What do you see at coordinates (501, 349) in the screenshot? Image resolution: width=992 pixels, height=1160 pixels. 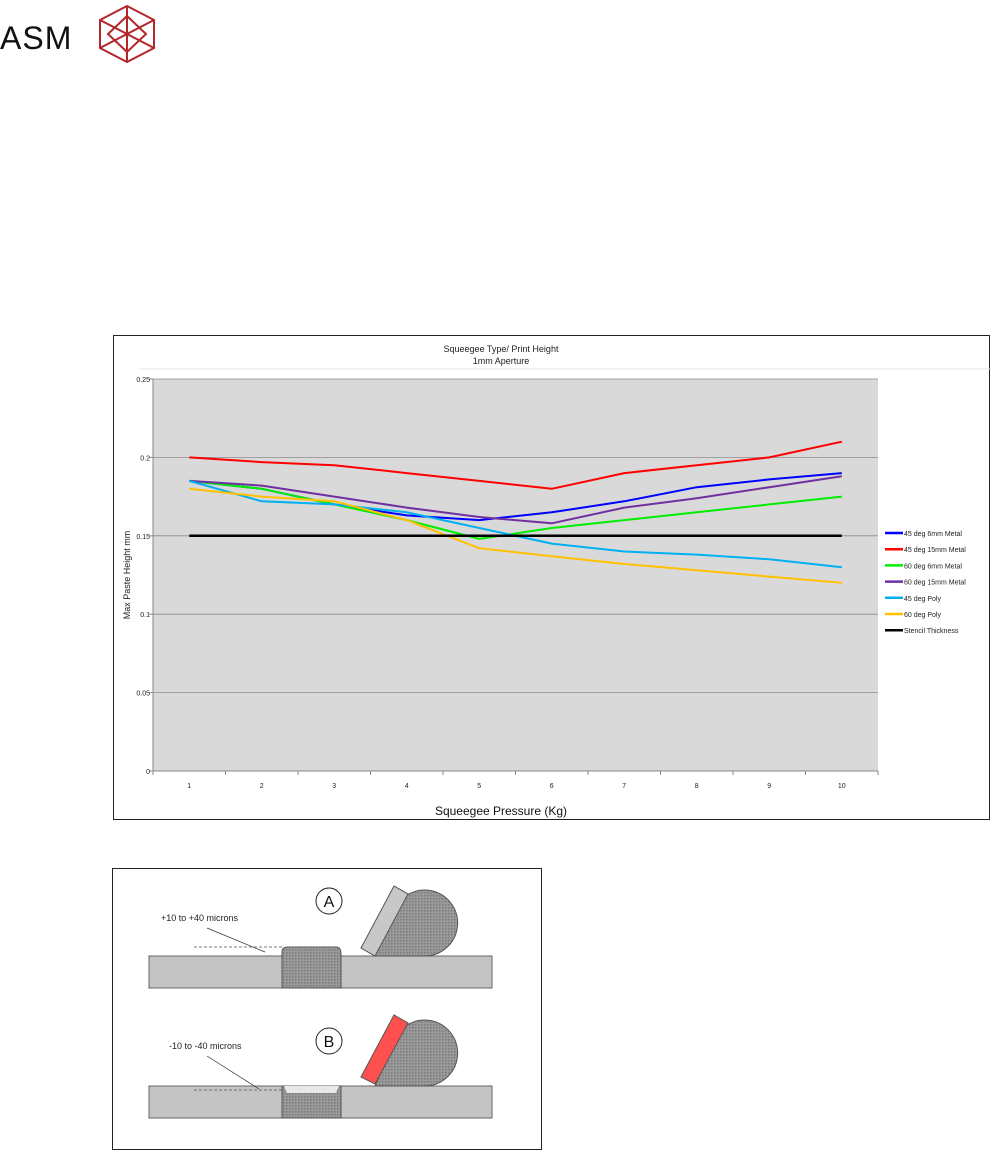 I see `chart-title: Squeegee Type/ Print Height` at bounding box center [501, 349].